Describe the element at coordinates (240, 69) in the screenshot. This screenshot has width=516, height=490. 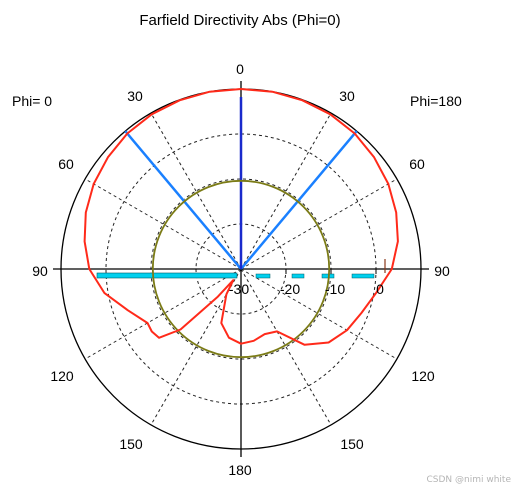
I see `angle-label-0: 0` at that location.